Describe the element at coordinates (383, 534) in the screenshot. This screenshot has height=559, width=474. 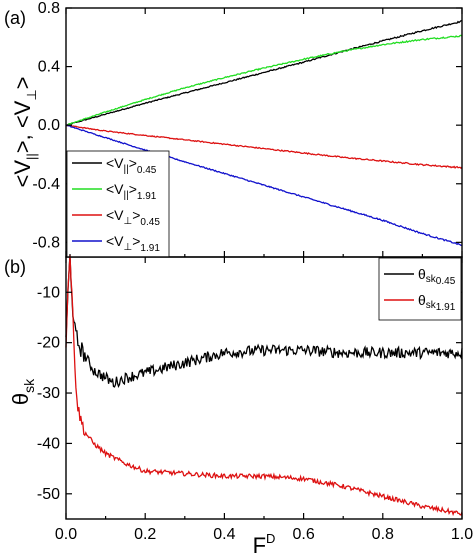
I see `x-tick-label: 0.8` at that location.